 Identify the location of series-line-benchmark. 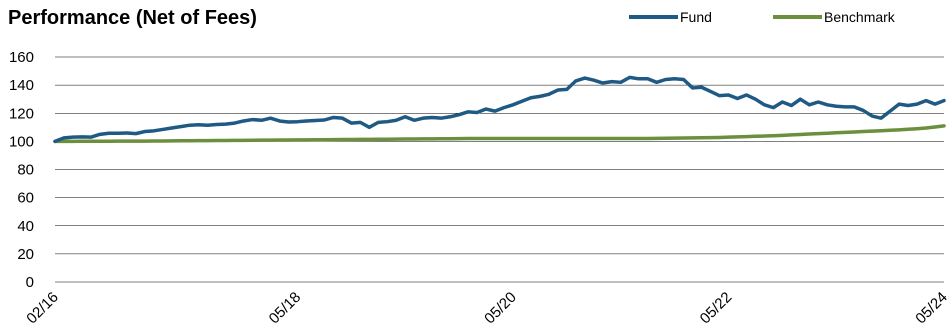
(499, 134).